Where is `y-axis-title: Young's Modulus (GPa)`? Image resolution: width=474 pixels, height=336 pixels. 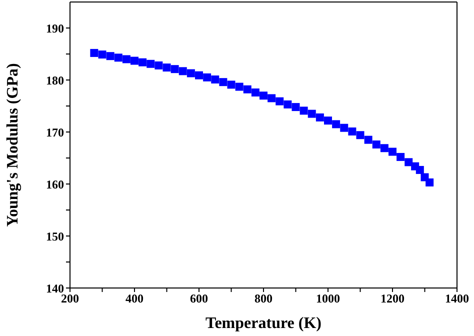 y-axis-title: Young's Modulus (GPa) is located at coordinates (13, 145).